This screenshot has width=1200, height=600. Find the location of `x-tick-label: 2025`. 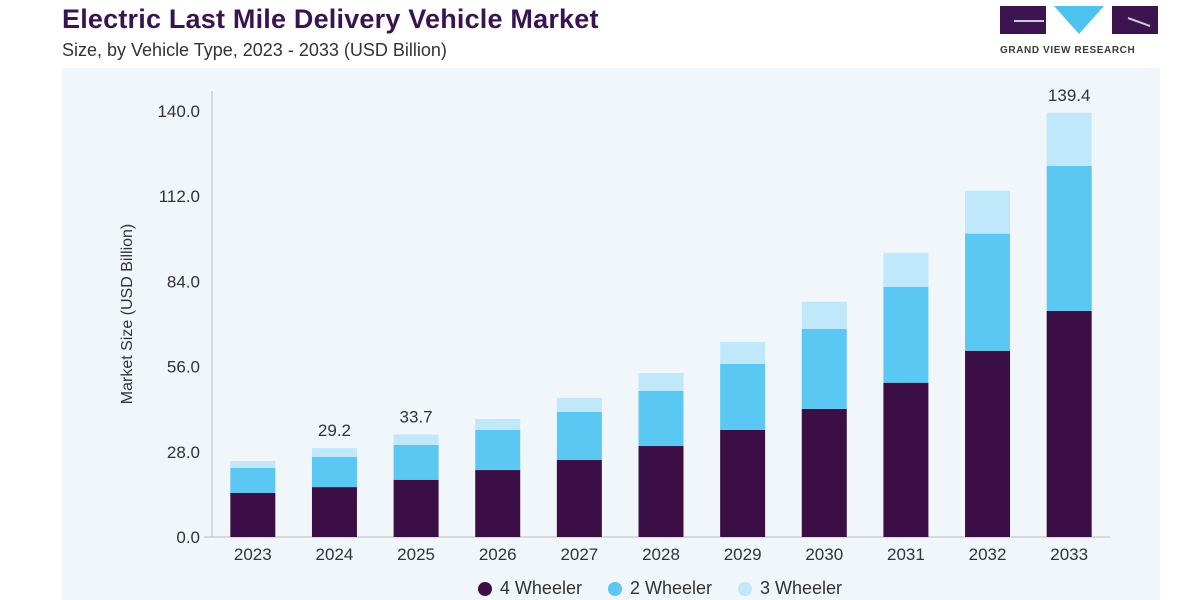

x-tick-label: 2025 is located at coordinates (416, 554).